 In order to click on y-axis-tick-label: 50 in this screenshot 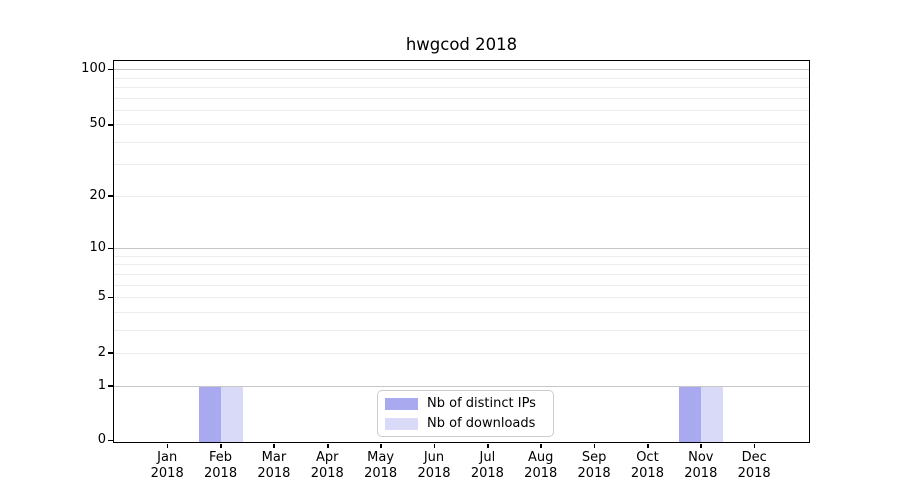, I will do `click(97, 124)`.